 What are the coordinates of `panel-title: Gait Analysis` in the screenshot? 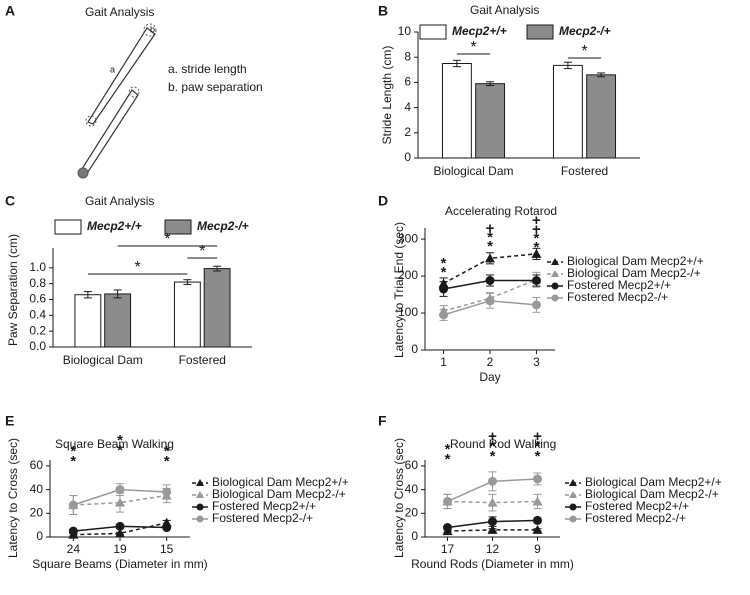 It's located at (119, 12).